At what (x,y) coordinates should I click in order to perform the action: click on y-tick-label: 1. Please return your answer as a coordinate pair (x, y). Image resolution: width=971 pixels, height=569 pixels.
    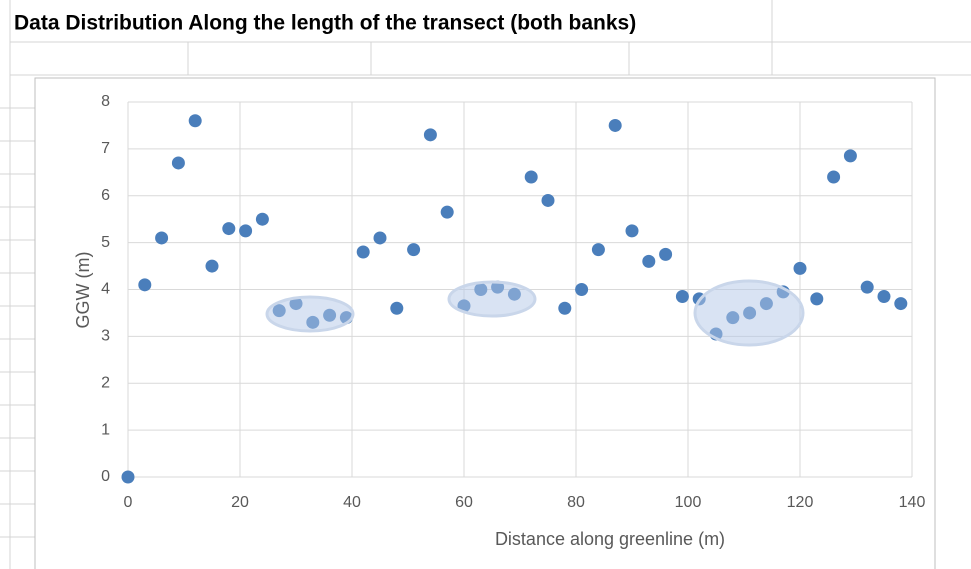
    Looking at the image, I should click on (105, 429).